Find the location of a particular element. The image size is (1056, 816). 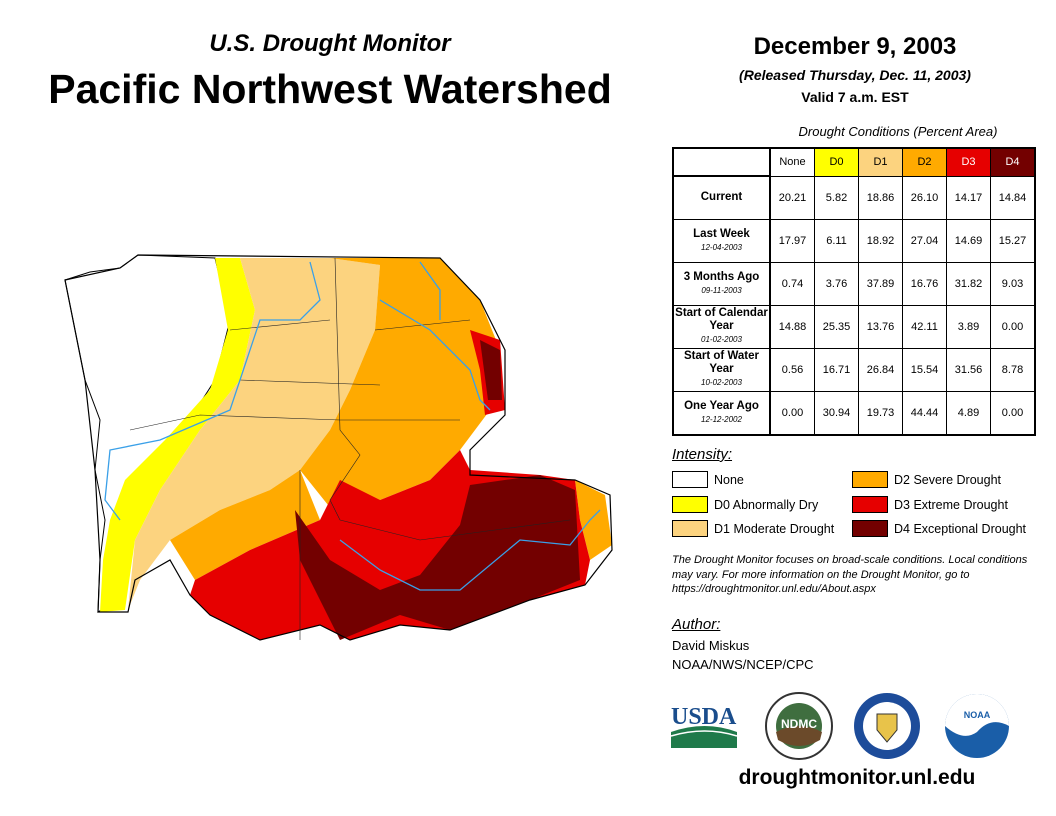

release-date: (Released Thursday, Dec. 11, 2003) is located at coordinates (855, 75).